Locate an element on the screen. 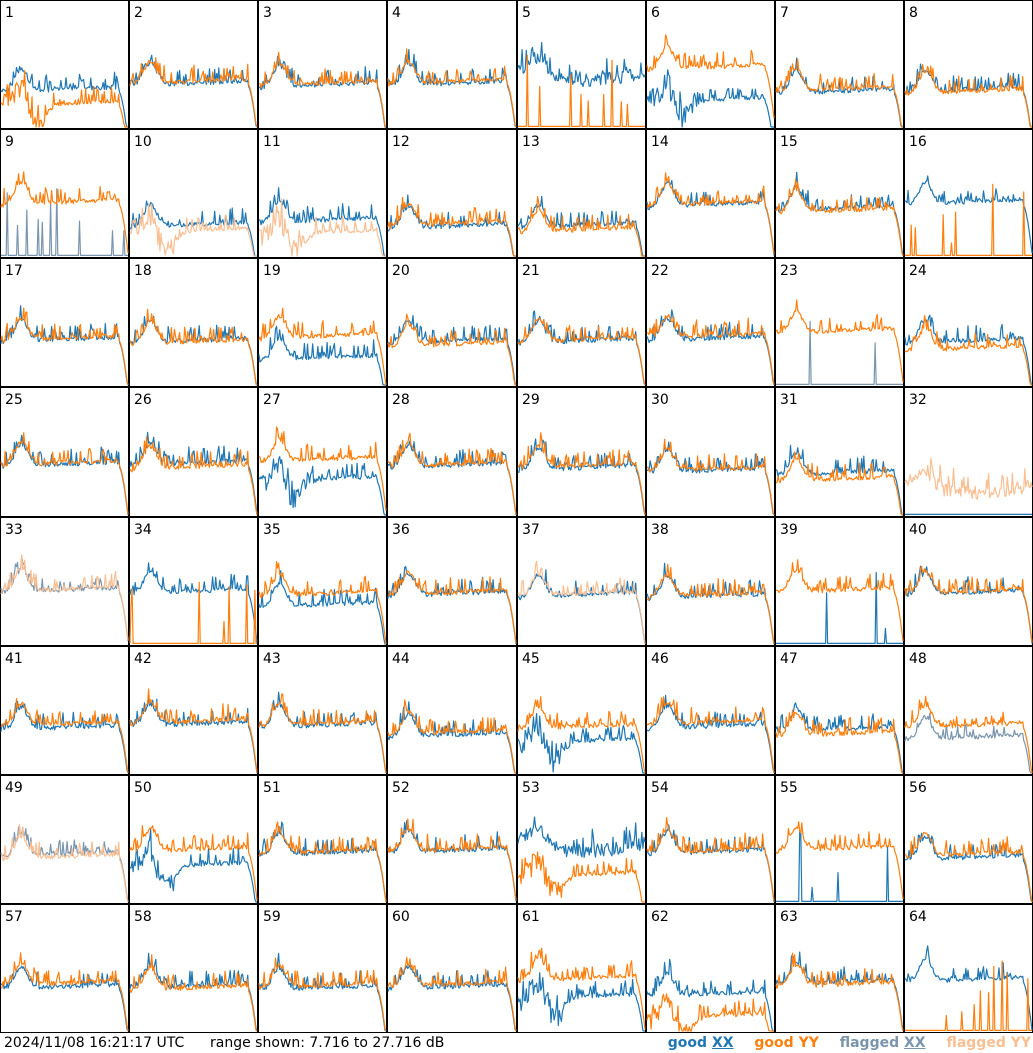  panel-38: 38 is located at coordinates (710, 581).